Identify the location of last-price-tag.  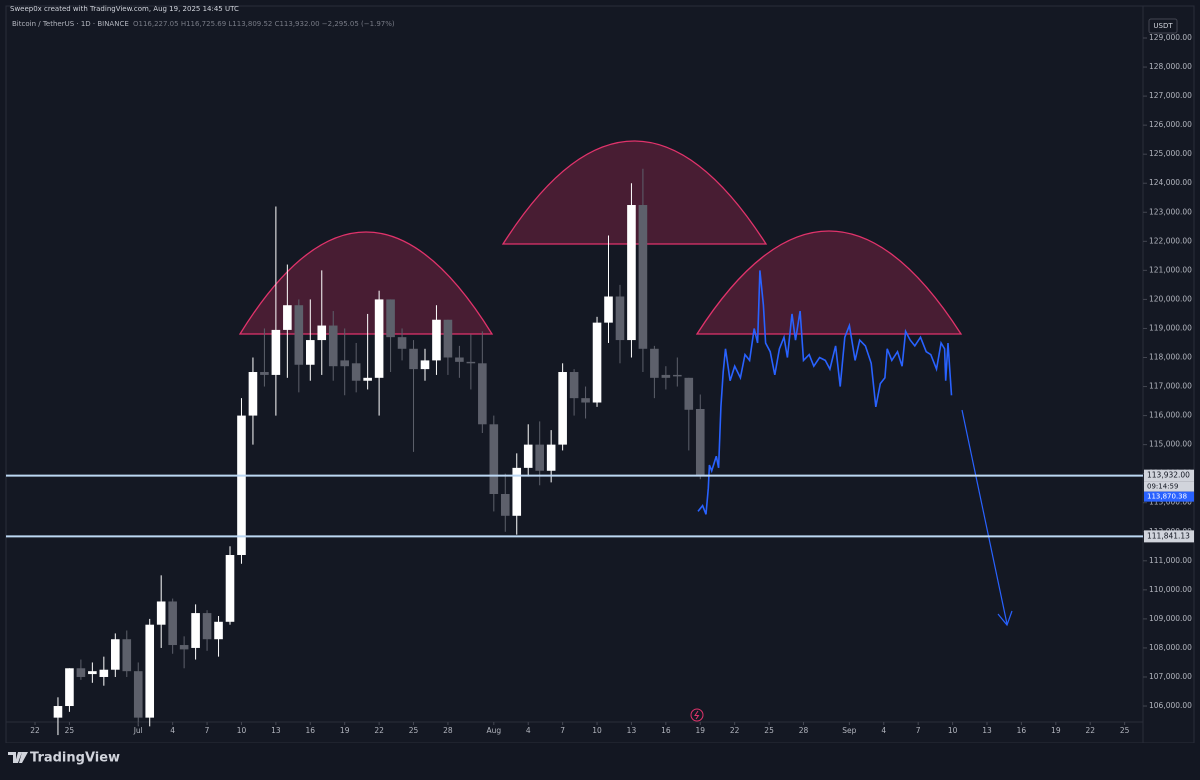
(1169, 496).